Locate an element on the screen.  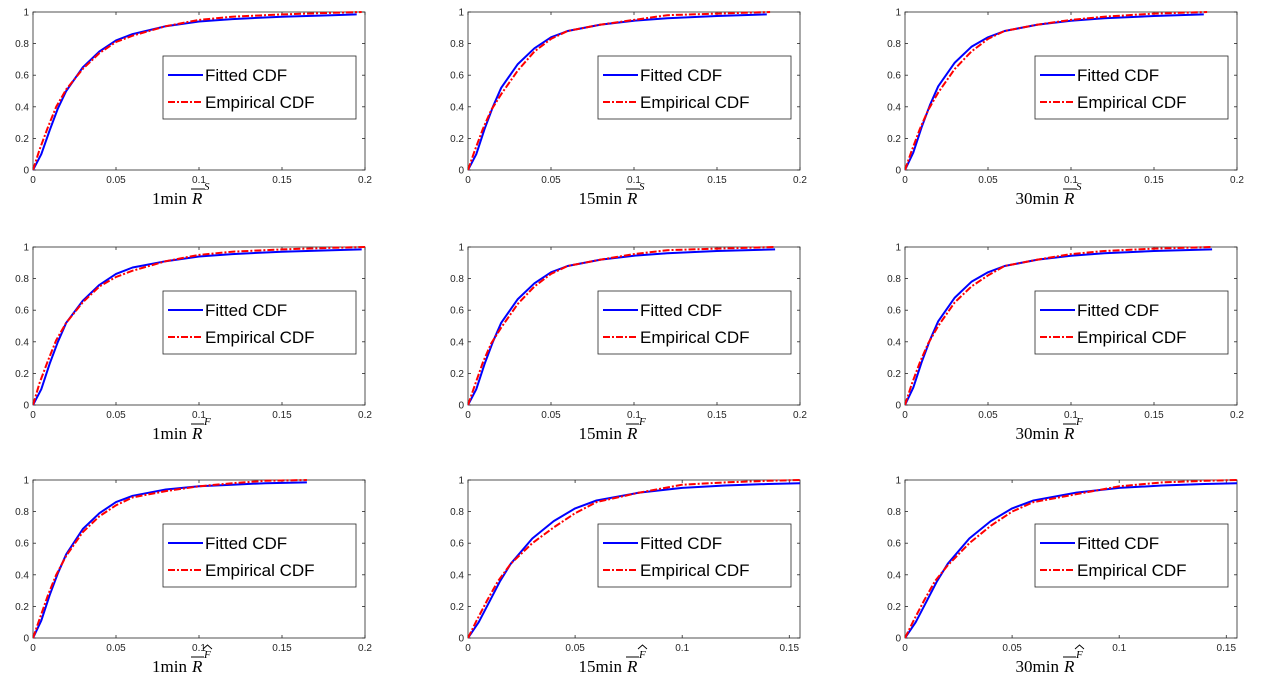
x-axis-label: 15min RS is located at coordinates (612, 194).